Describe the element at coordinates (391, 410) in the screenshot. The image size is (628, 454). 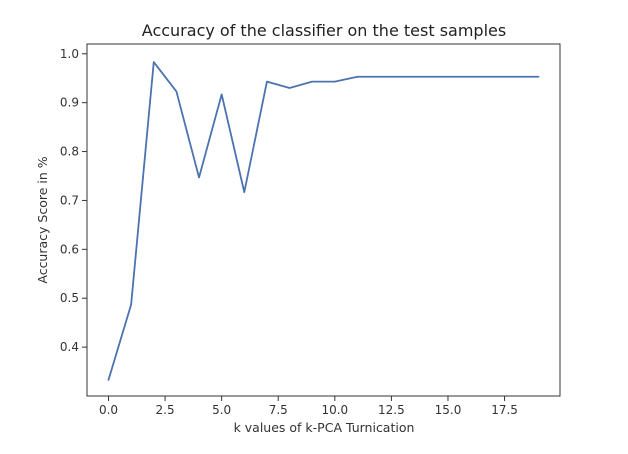
I see `x-tick-label: 12.5` at that location.